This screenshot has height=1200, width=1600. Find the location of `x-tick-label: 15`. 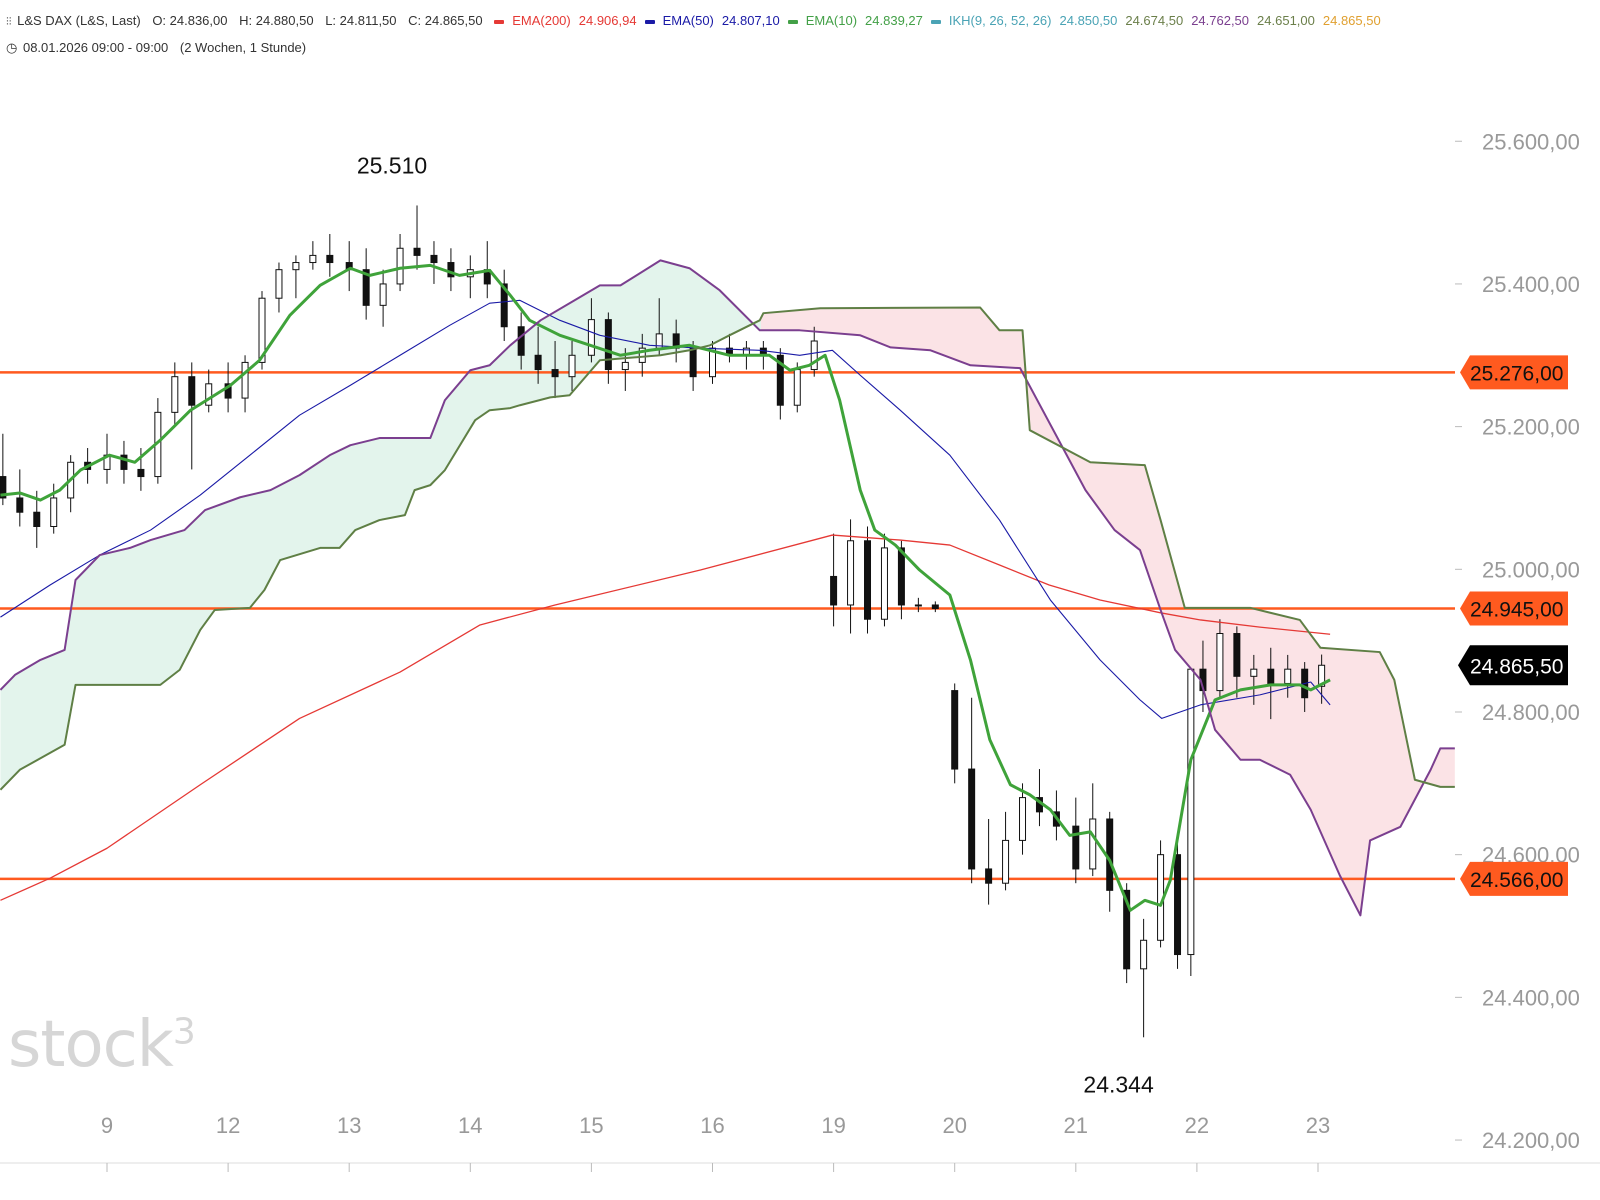

x-tick-label: 15 is located at coordinates (591, 1125).